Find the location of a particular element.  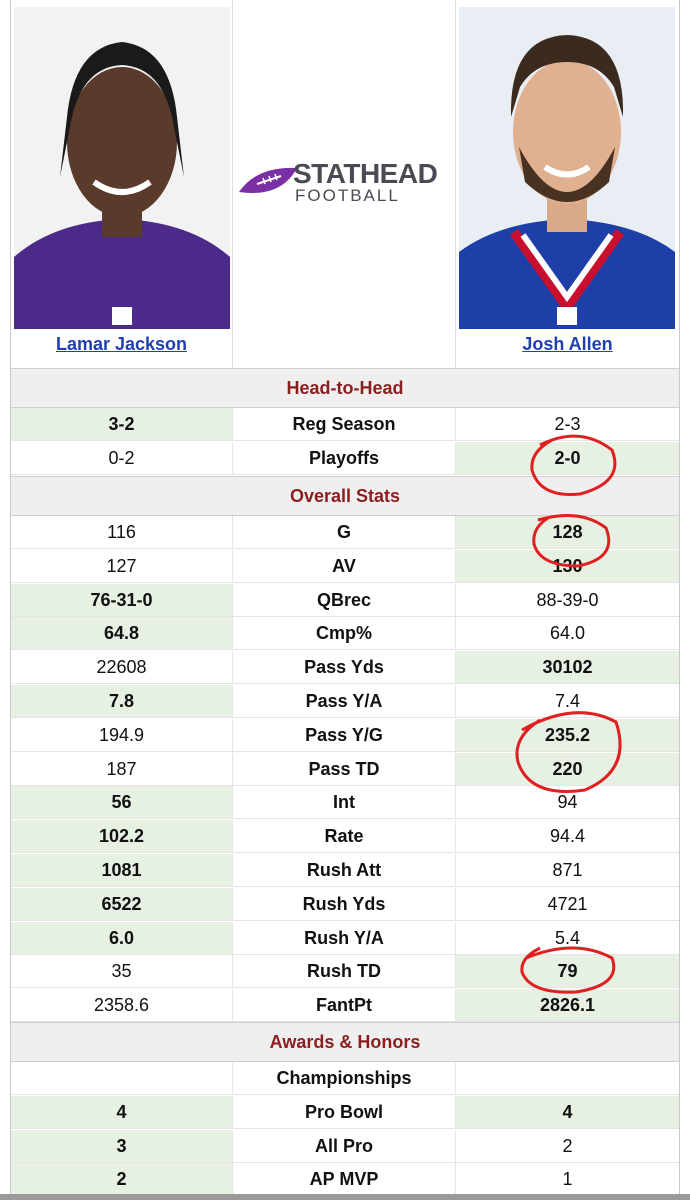

logo-cell: STATHEAD FOOTBALL is located at coordinates (344, 184).